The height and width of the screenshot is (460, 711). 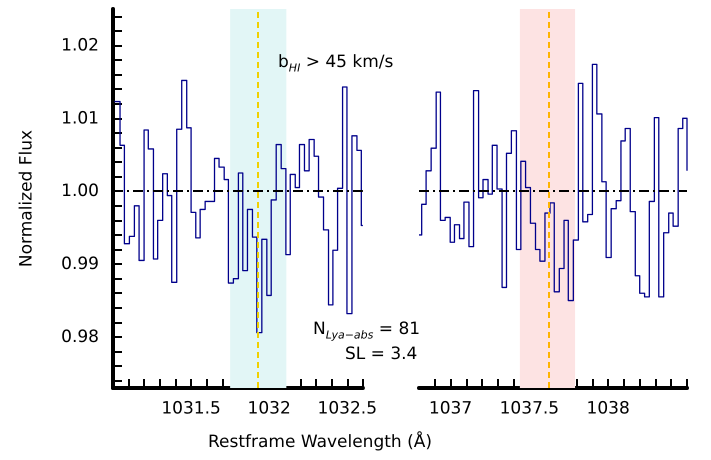 What do you see at coordinates (336, 63) in the screenshot?
I see `annotation: b$_{HI}$ > 45 km/s` at bounding box center [336, 63].